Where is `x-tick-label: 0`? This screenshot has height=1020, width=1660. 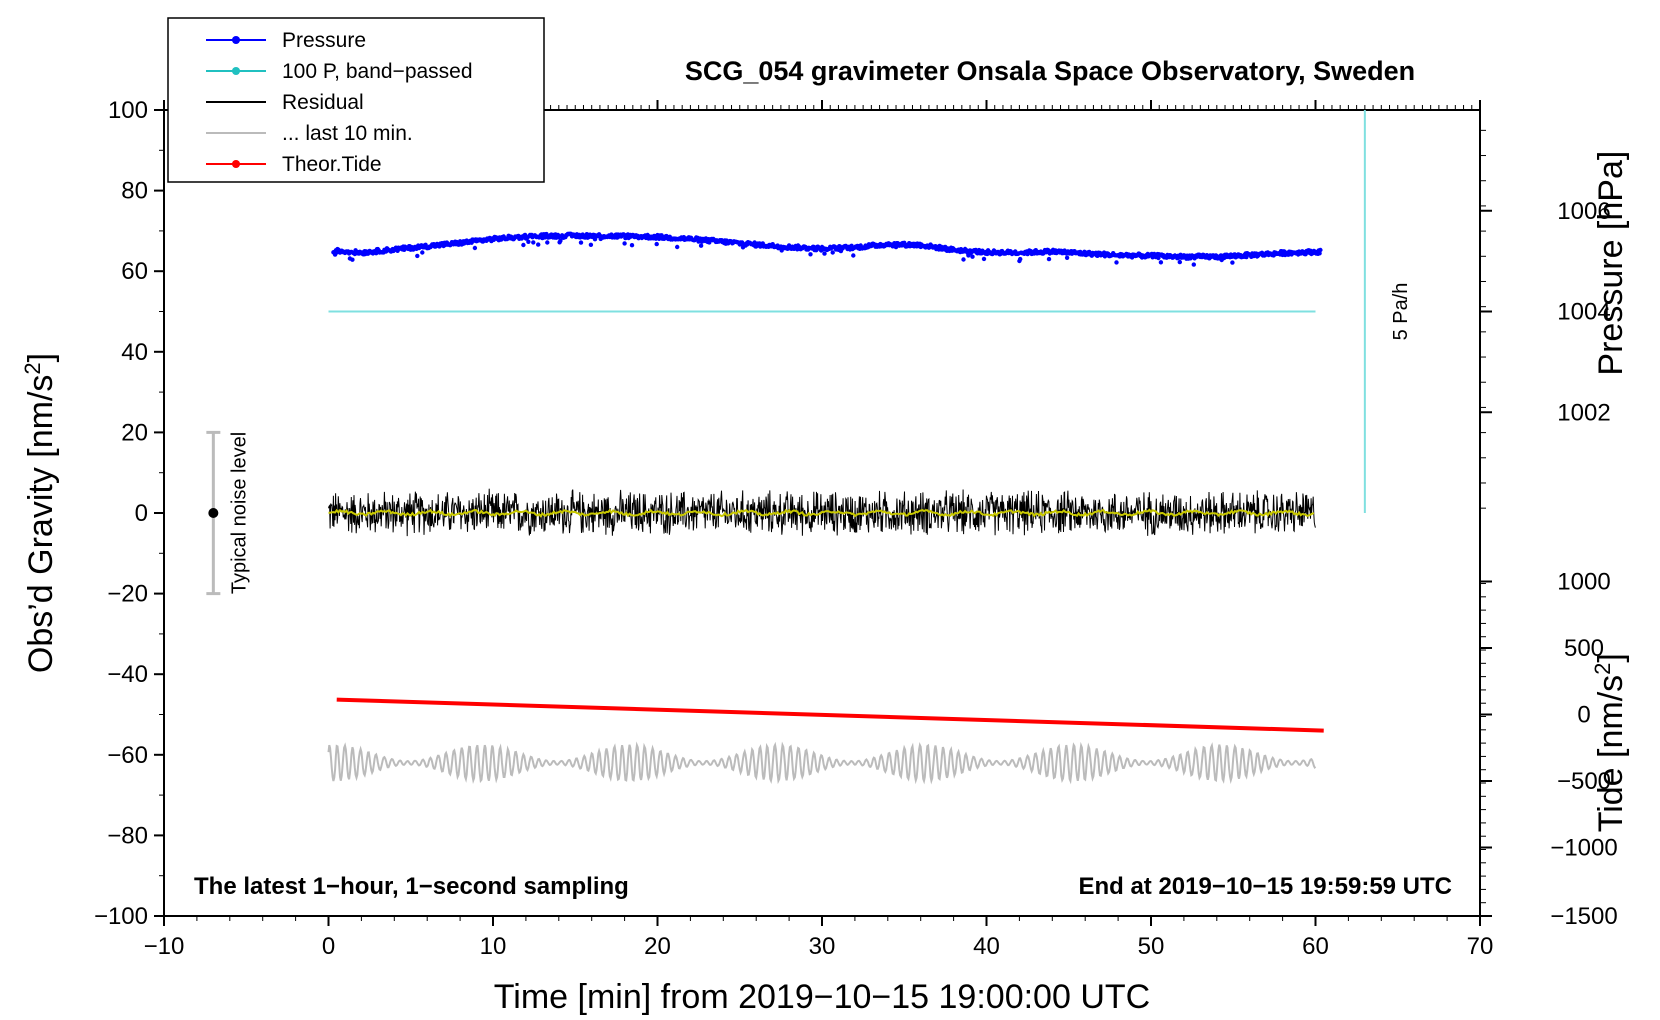
x-tick-label: 0 is located at coordinates (328, 946).